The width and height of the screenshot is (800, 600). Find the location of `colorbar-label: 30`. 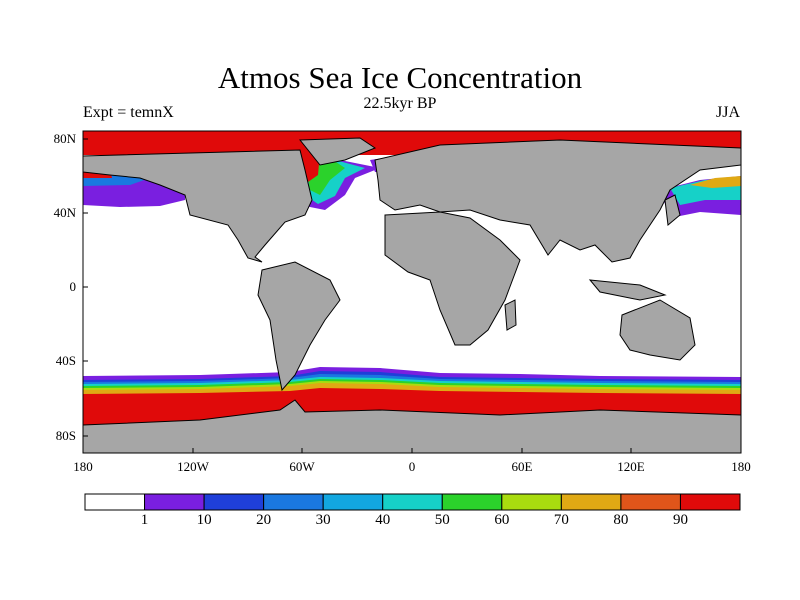

colorbar-label: 30 is located at coordinates (323, 520).